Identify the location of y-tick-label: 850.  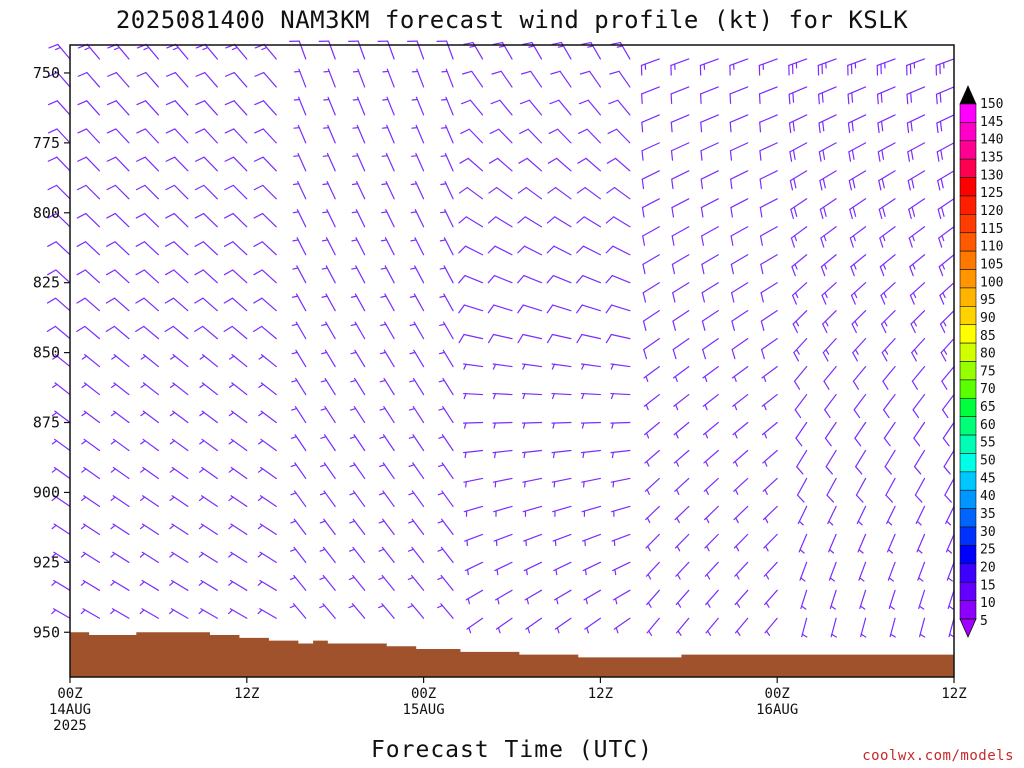
(46, 353).